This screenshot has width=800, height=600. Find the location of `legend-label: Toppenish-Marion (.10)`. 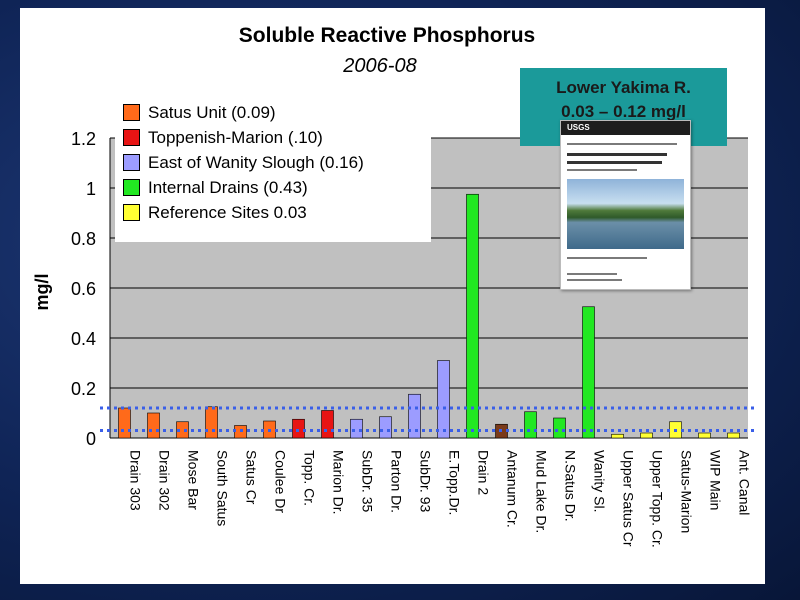

legend-label: Toppenish-Marion (.10) is located at coordinates (235, 137).